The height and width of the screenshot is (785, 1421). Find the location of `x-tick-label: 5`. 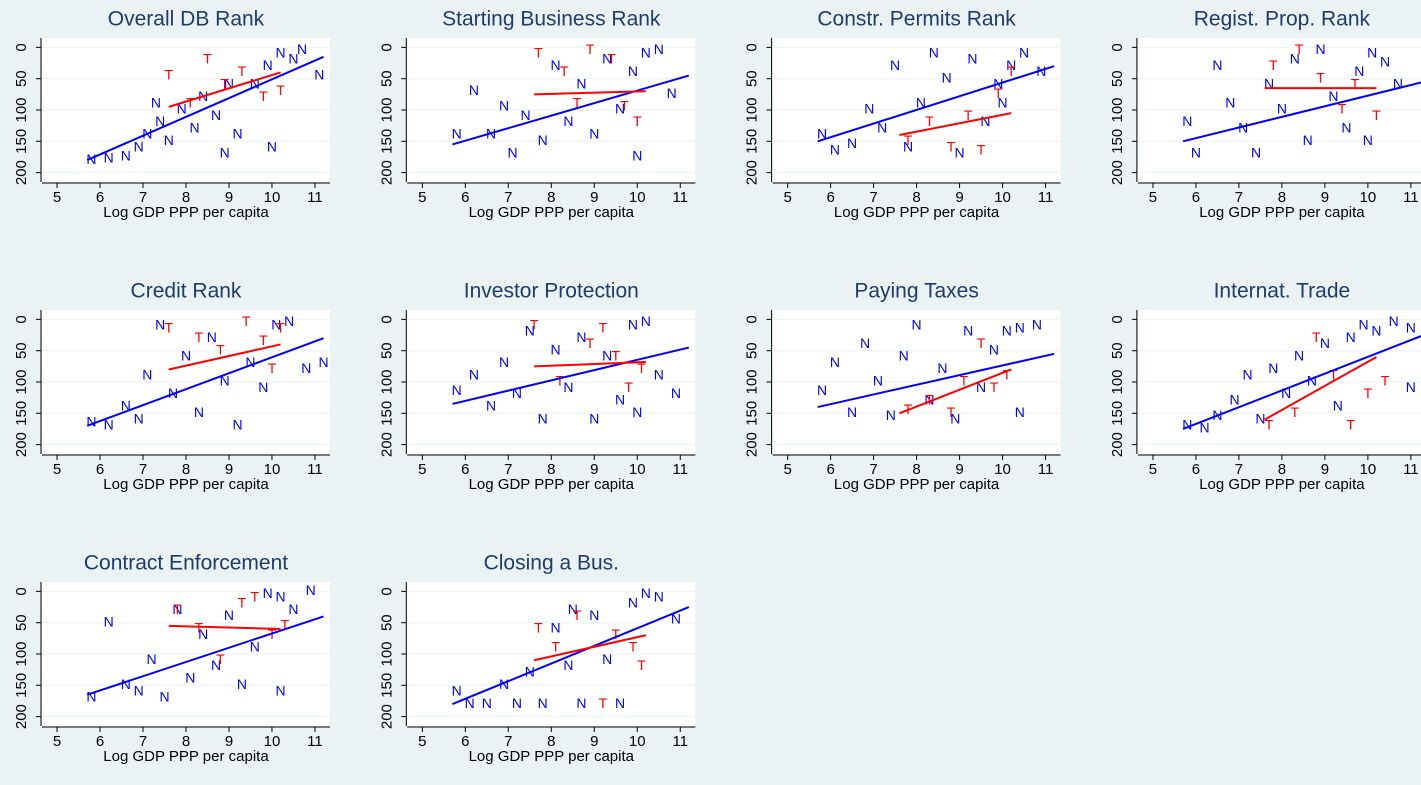

x-tick-label: 5 is located at coordinates (787, 197).